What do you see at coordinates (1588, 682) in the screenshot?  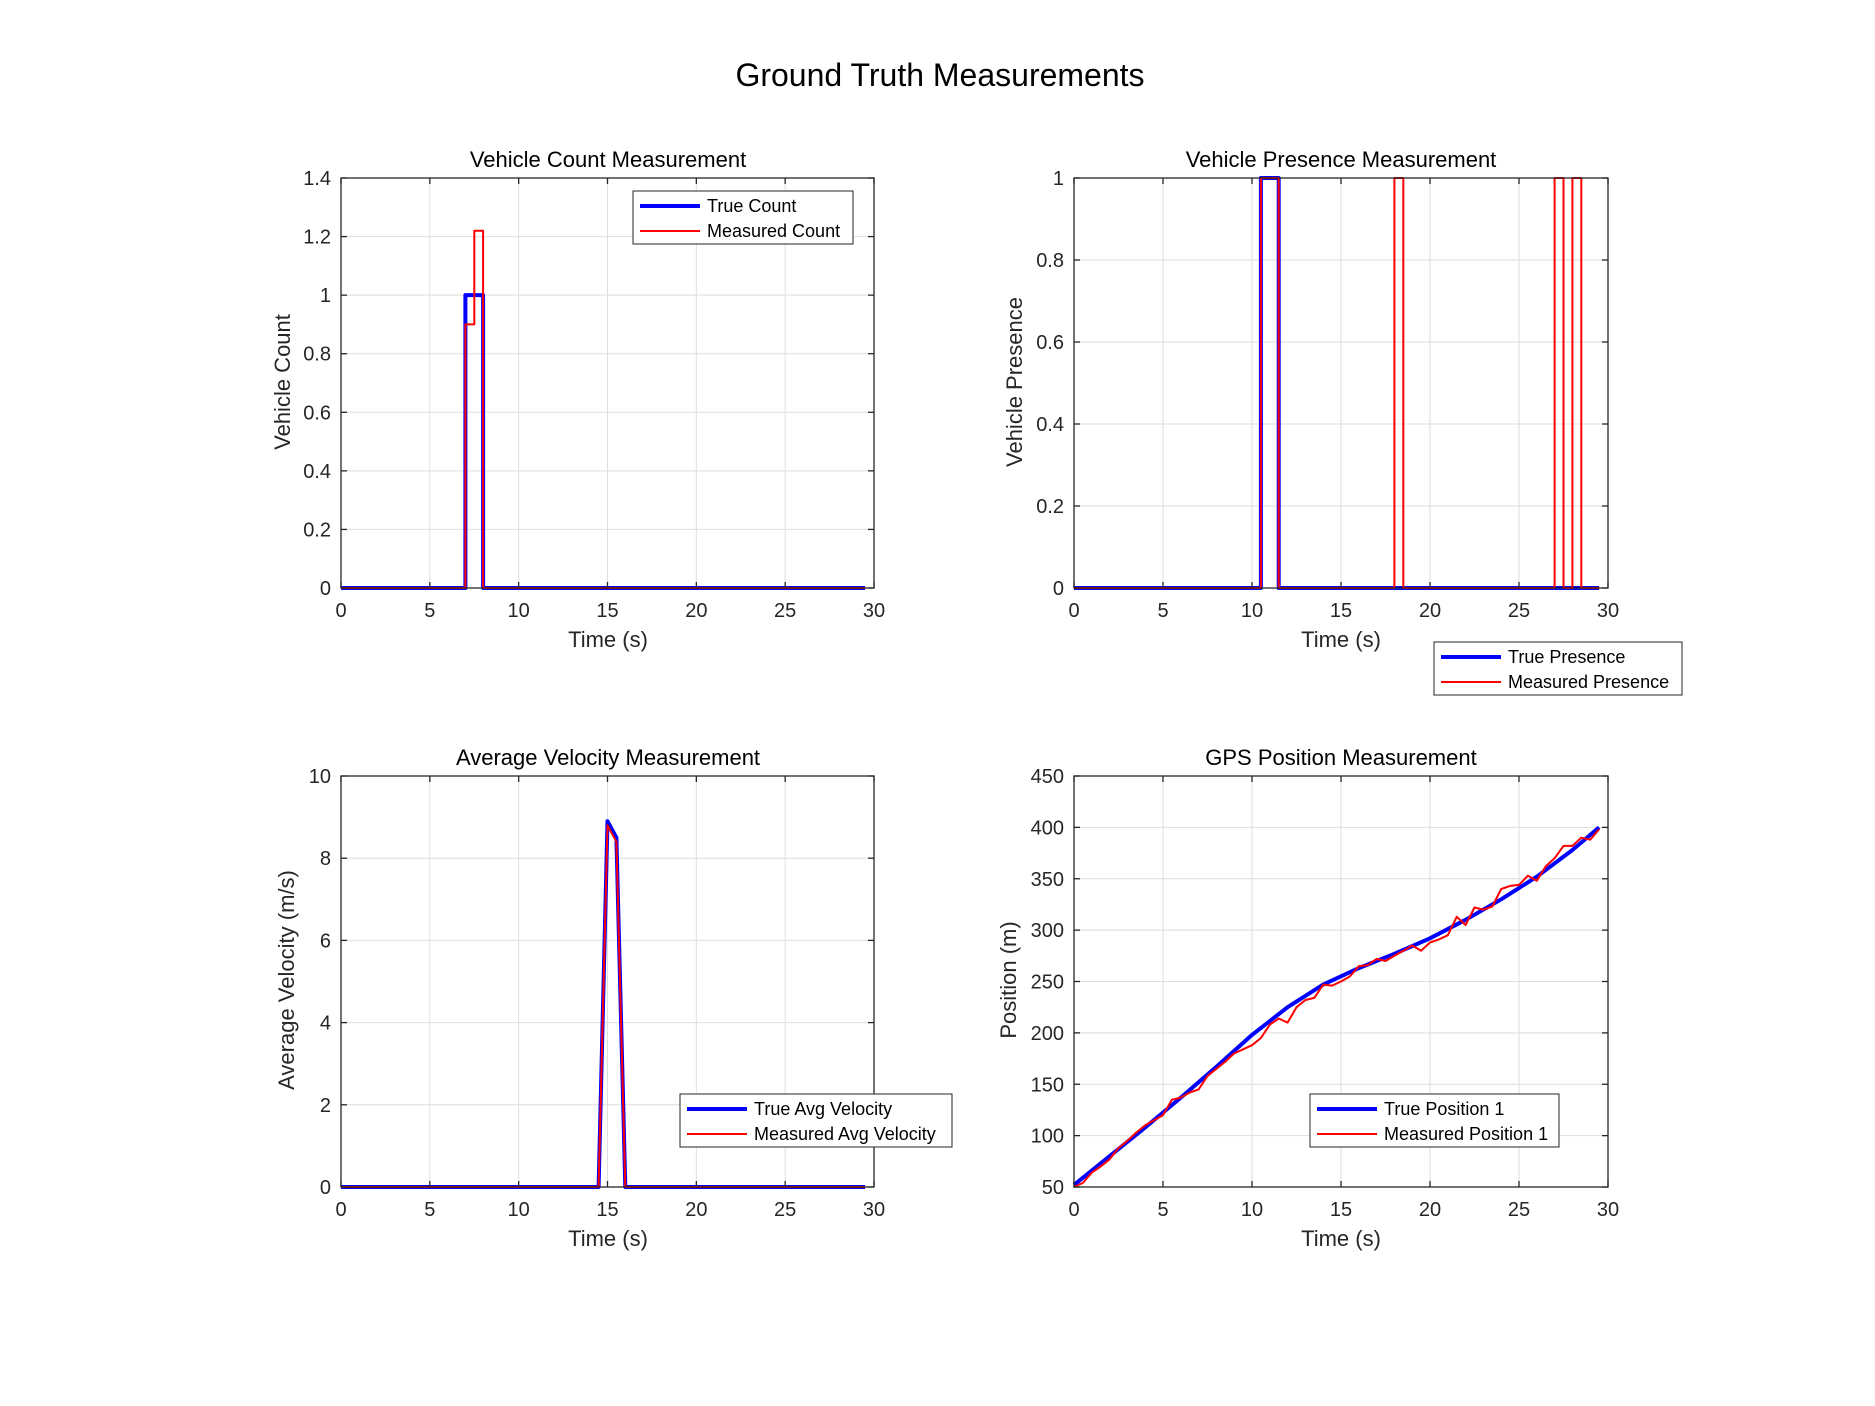 I see `legend-label: Measured Presence` at bounding box center [1588, 682].